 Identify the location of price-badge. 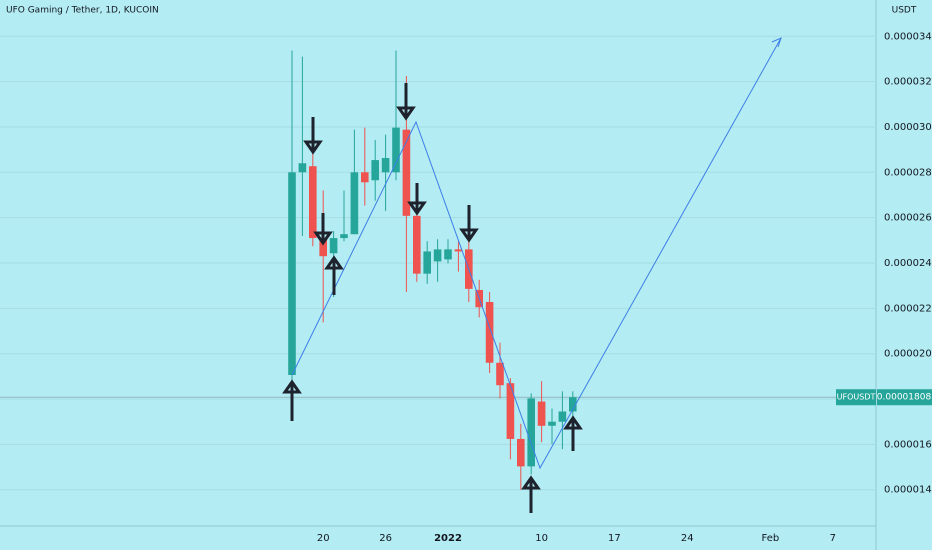
(904, 397).